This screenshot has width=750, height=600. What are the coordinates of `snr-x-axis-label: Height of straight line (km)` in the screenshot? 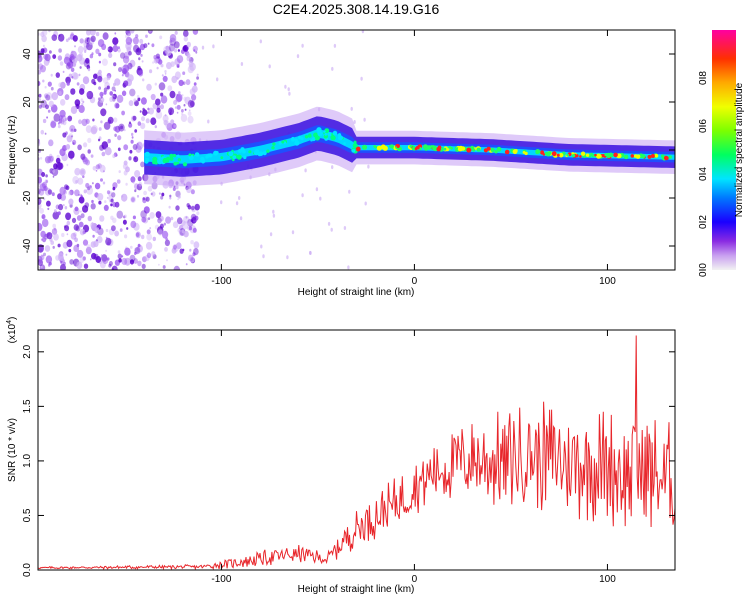 It's located at (356, 589).